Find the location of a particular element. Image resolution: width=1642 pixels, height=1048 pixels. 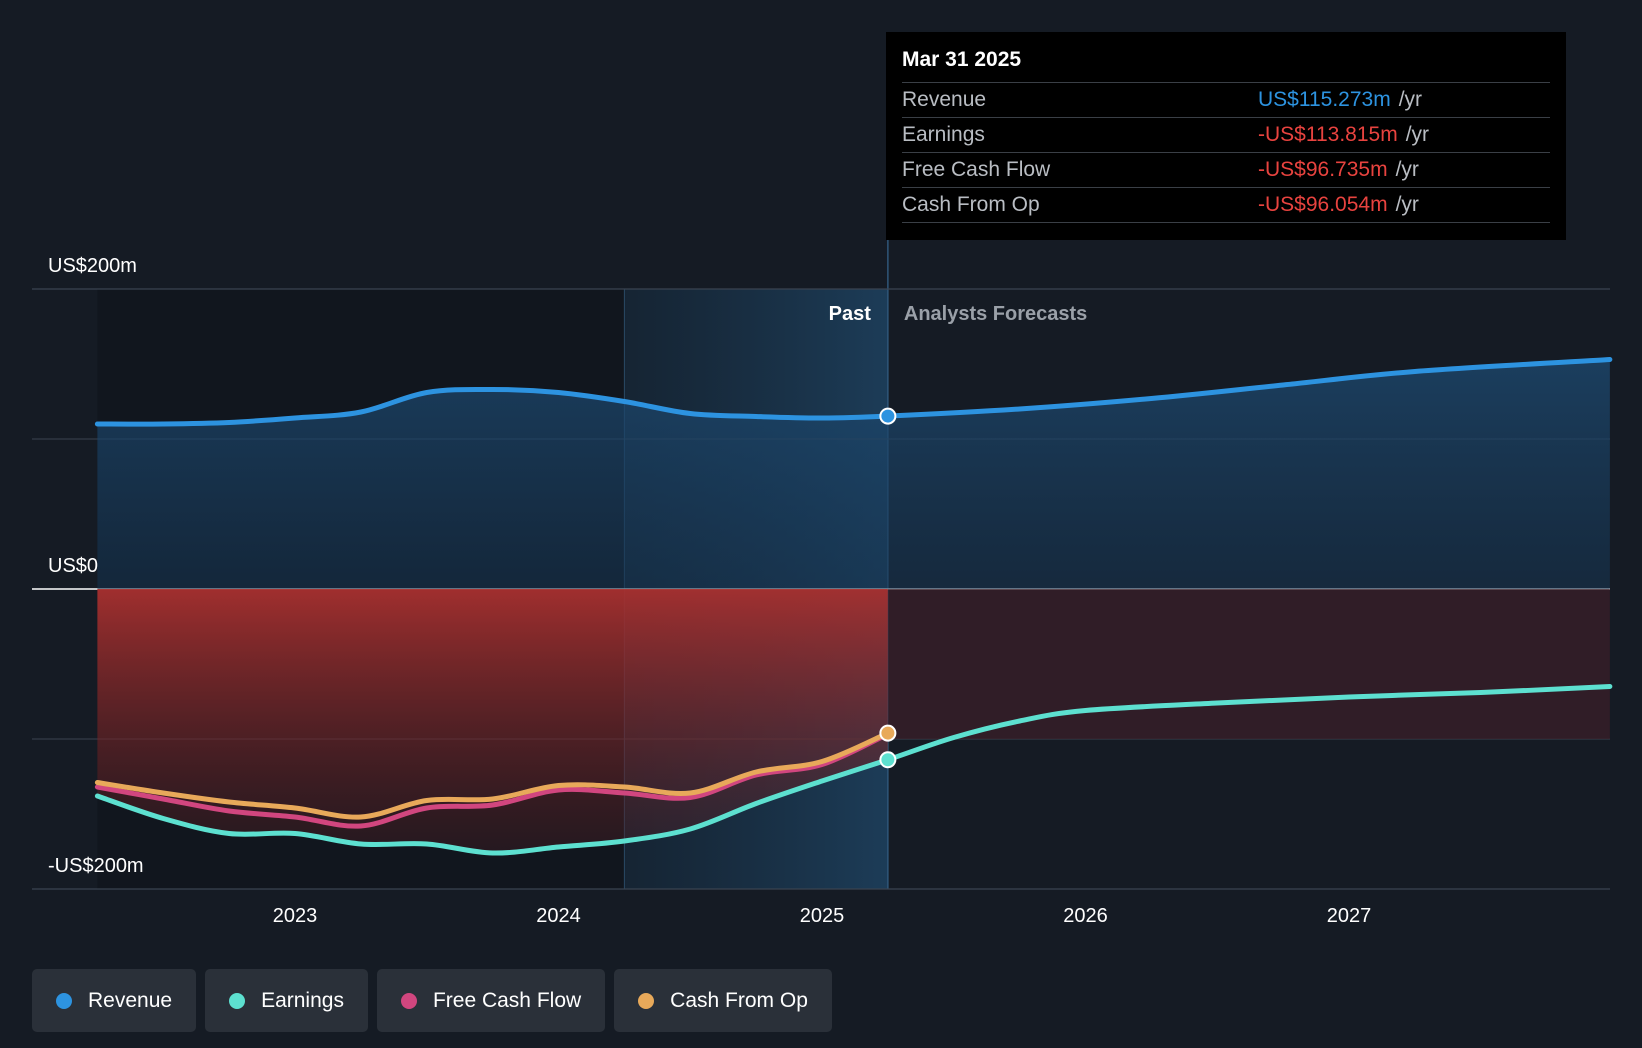

tooltip-date: Mar 31 2025 is located at coordinates (1226, 64).